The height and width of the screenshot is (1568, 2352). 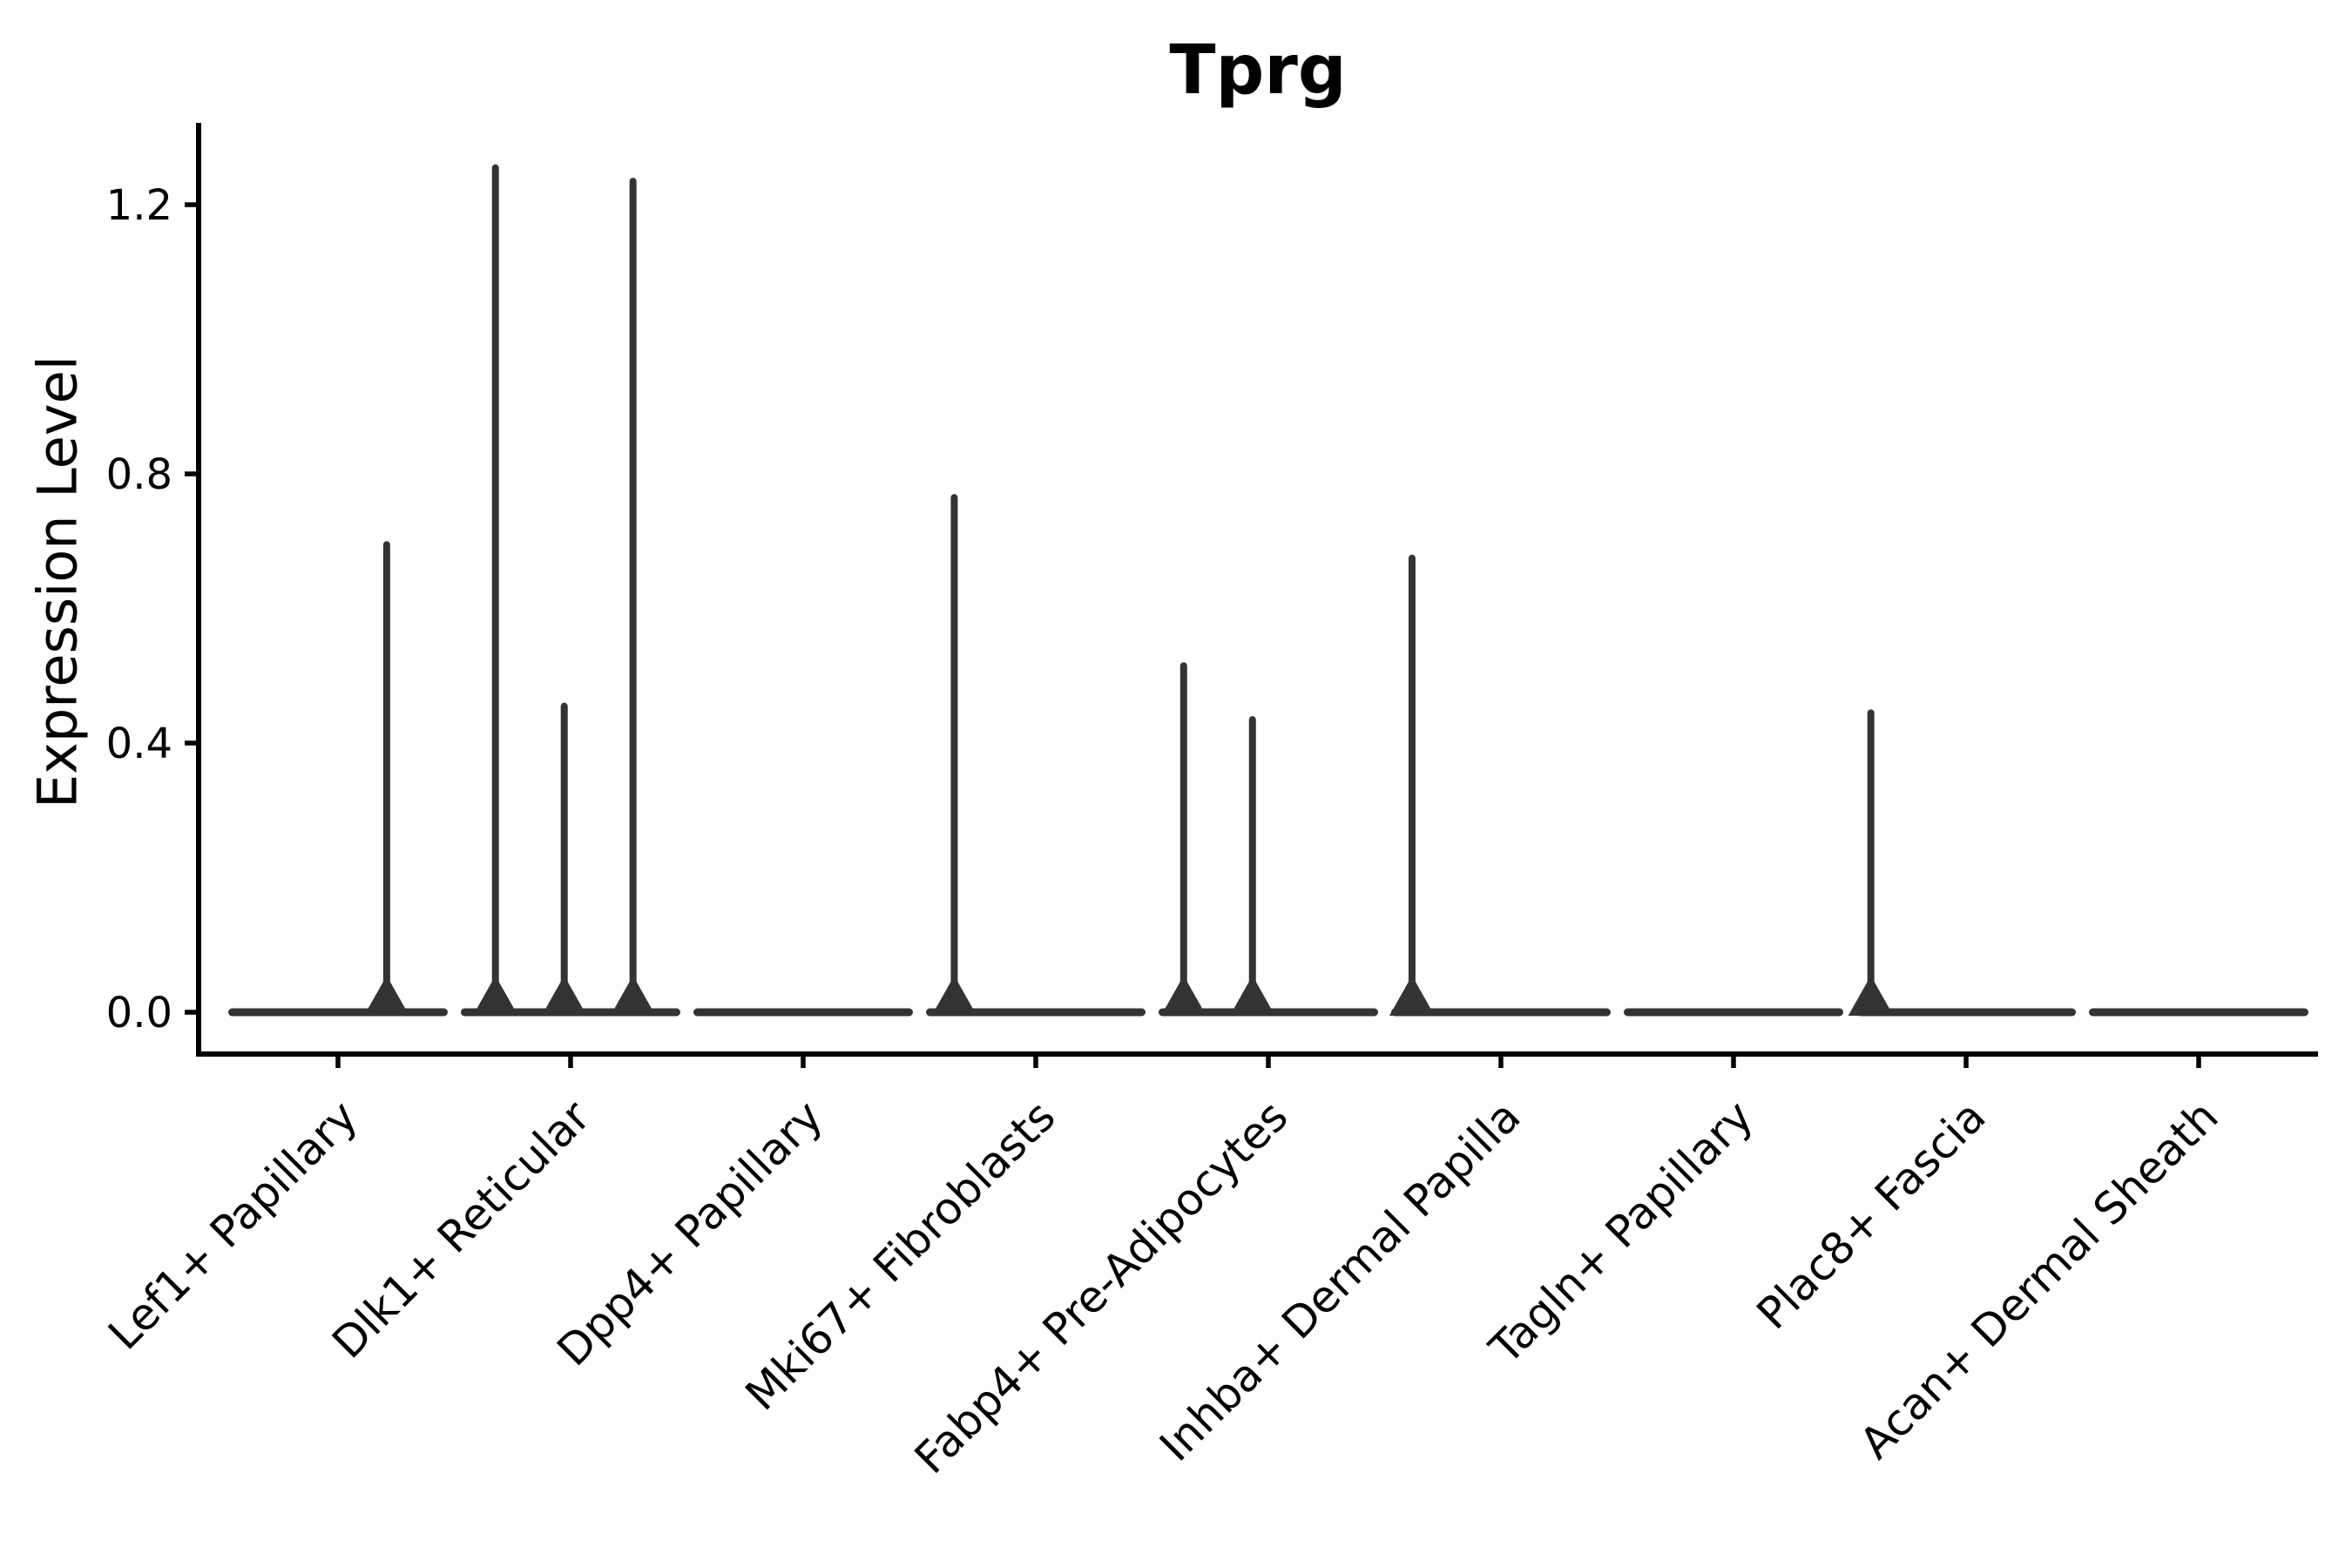 What do you see at coordinates (139, 475) in the screenshot?
I see `y-tick-label: 0.8` at bounding box center [139, 475].